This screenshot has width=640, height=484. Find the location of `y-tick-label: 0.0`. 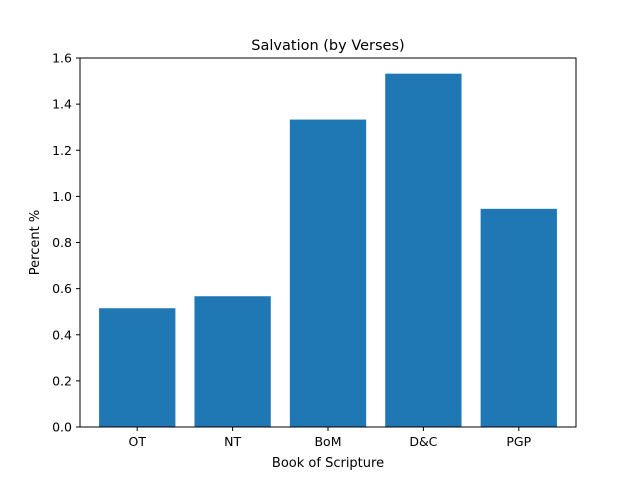

y-tick-label: 0.0 is located at coordinates (62, 427).